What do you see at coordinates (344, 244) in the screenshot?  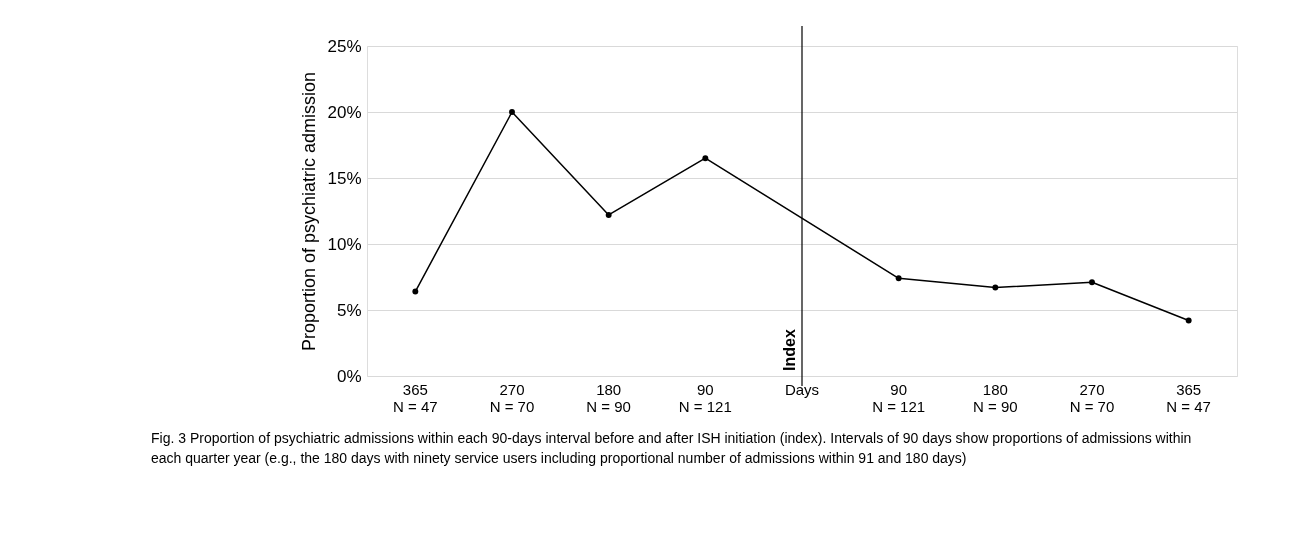 I see `y-tick-label: 10%` at bounding box center [344, 244].